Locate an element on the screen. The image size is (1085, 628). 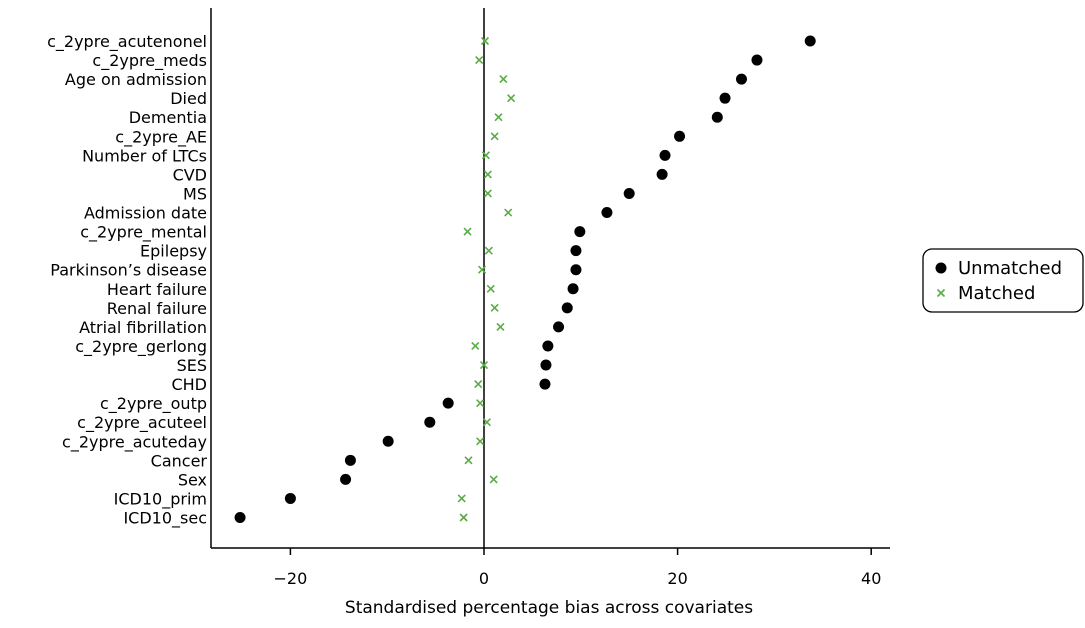
x-tick-label: 20 is located at coordinates (677, 578).